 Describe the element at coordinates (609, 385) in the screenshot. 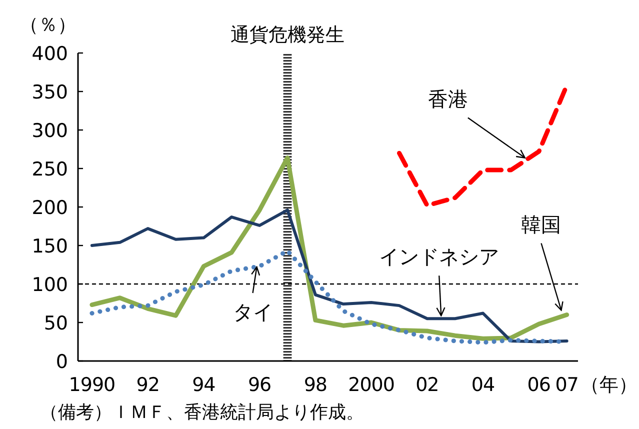

I see `x-axis-title: （年）` at that location.